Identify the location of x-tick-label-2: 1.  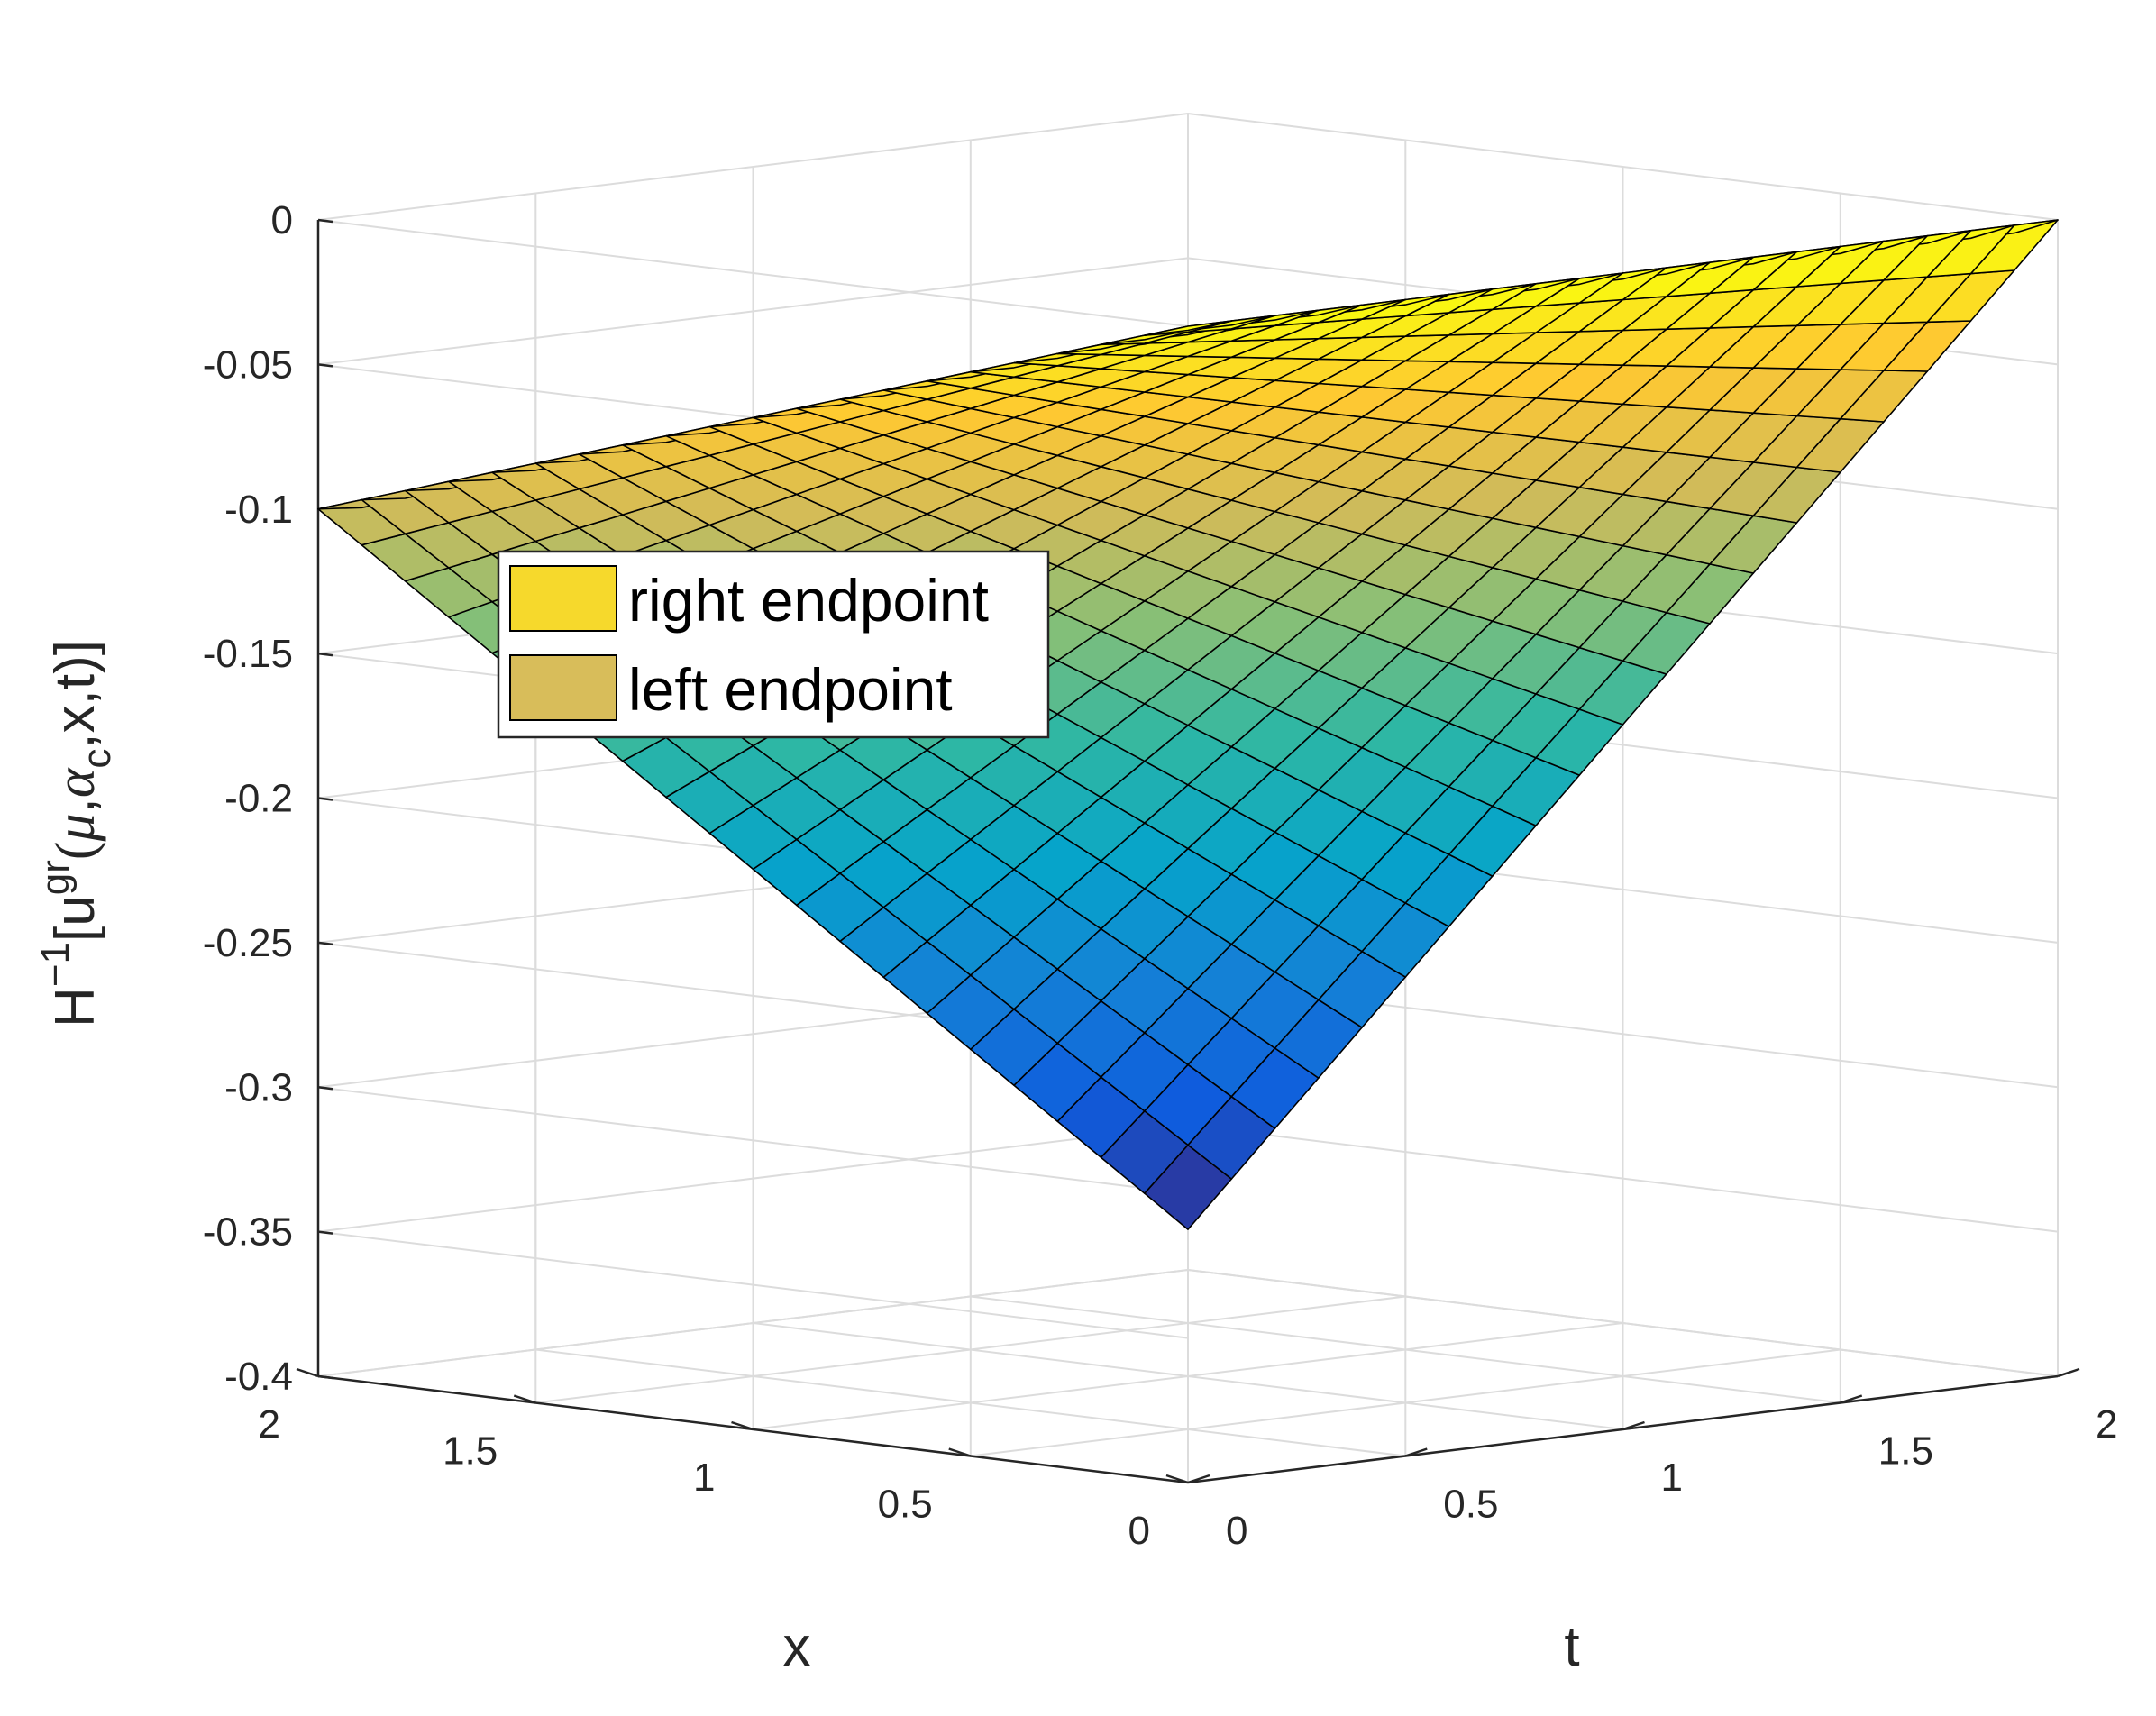
(704, 1478).